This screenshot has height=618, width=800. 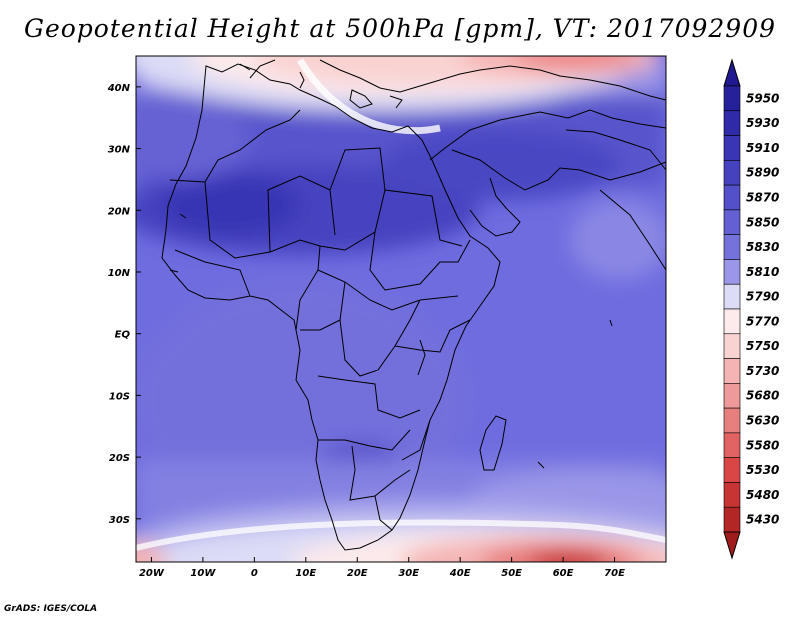 I want to click on colorbar-label: 5480, so click(x=762, y=495).